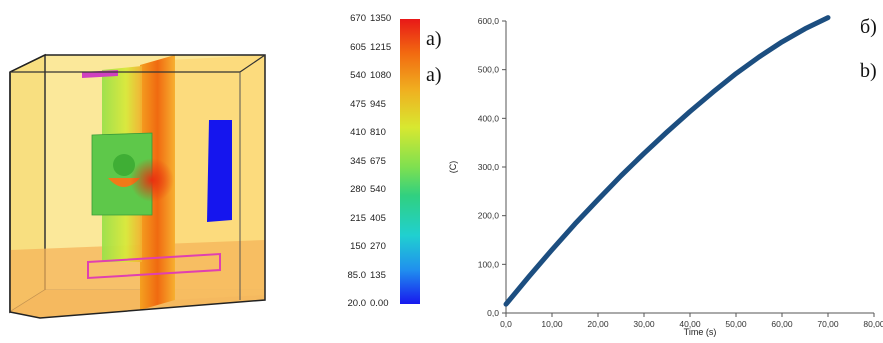 This screenshot has height=343, width=883. Describe the element at coordinates (489, 216) in the screenshot. I see `y-tick-label: 200,0` at that location.